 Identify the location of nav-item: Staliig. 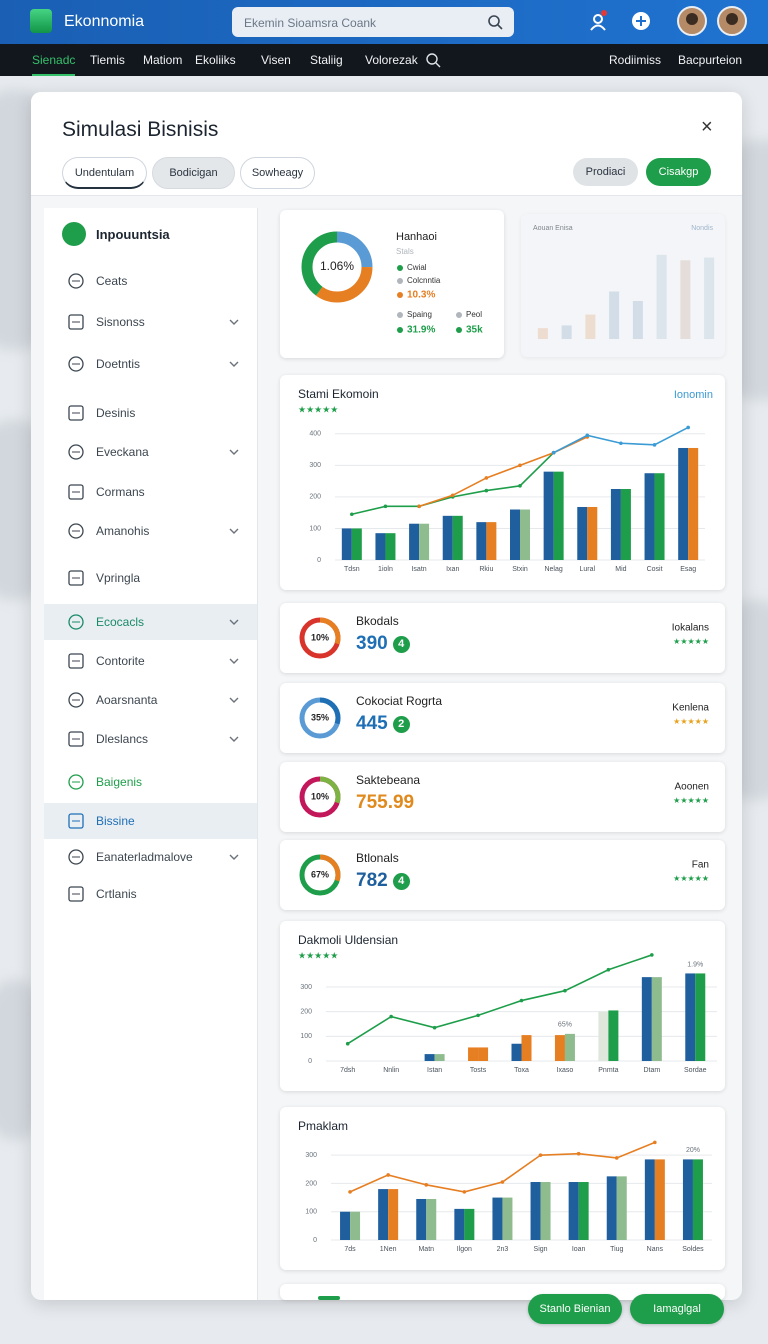
(326, 60).